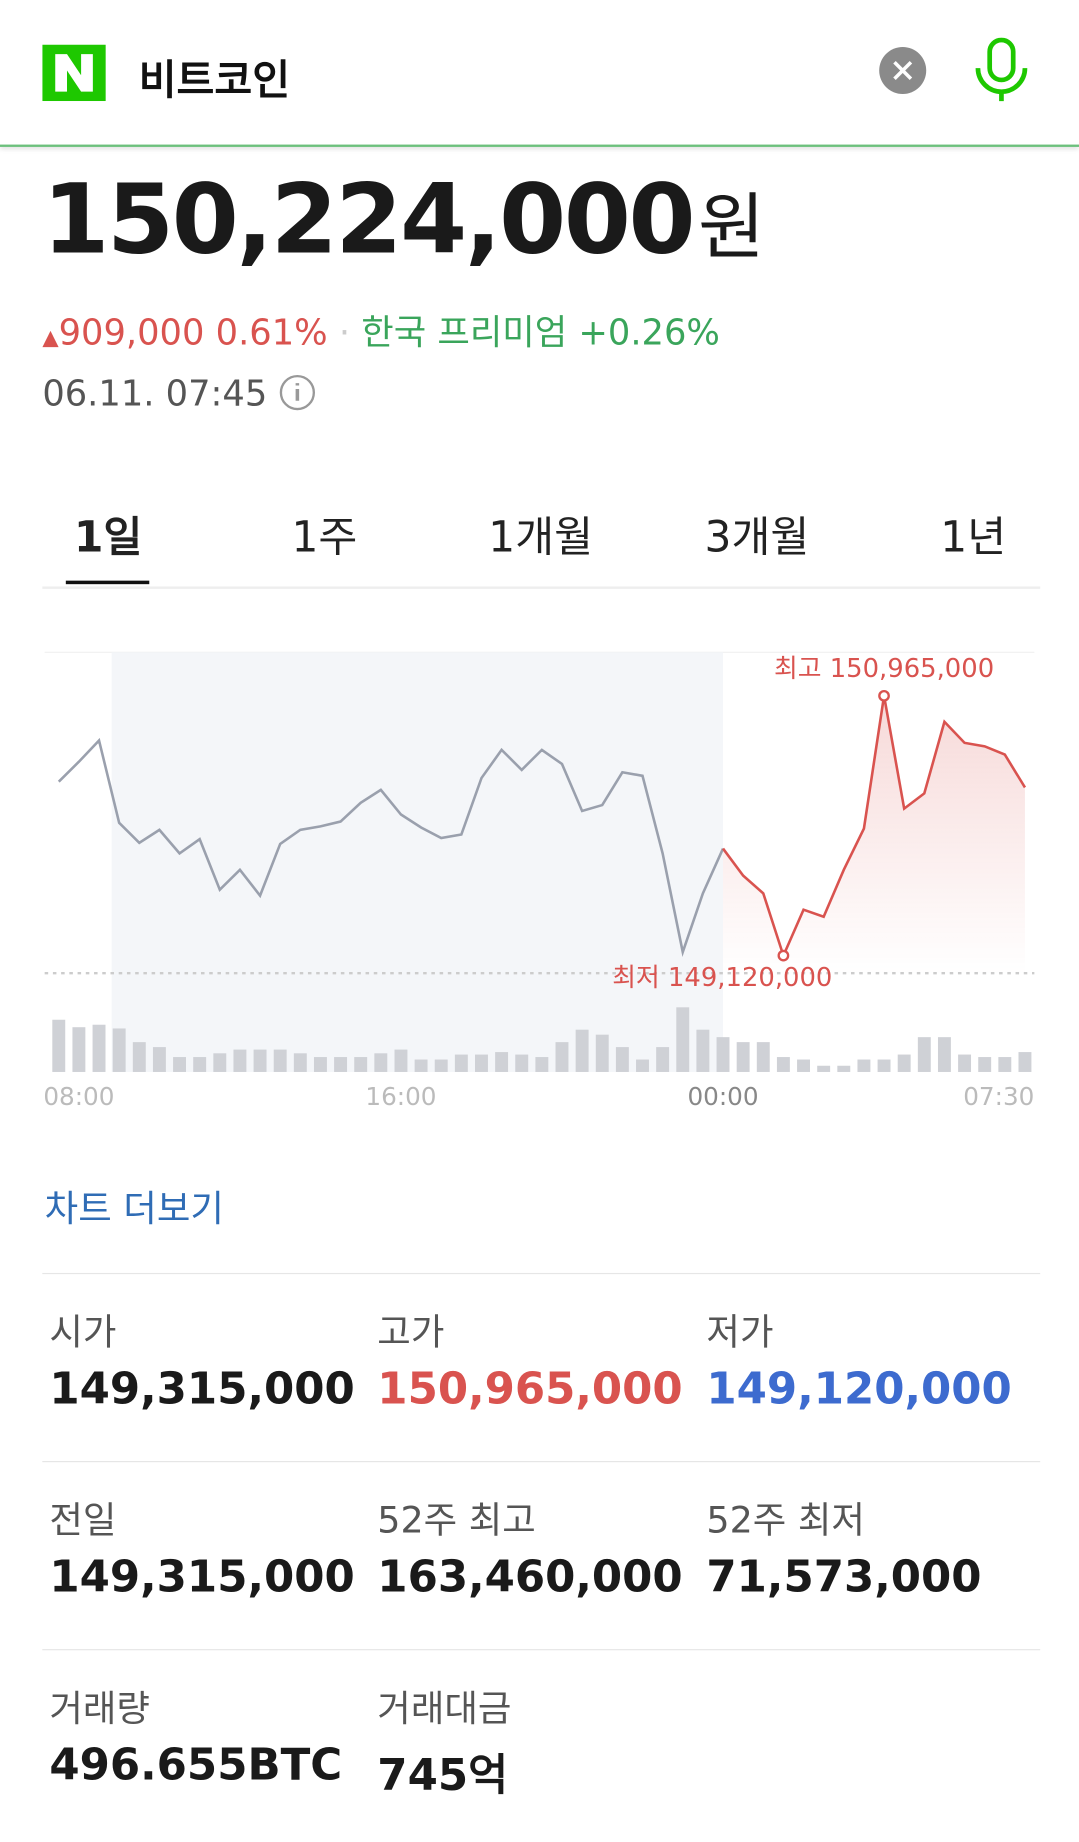 The height and width of the screenshot is (1842, 1079). I want to click on change-line: ▲909,000 0.61% · 한국 프리미엄 +0.26%, so click(381, 333).